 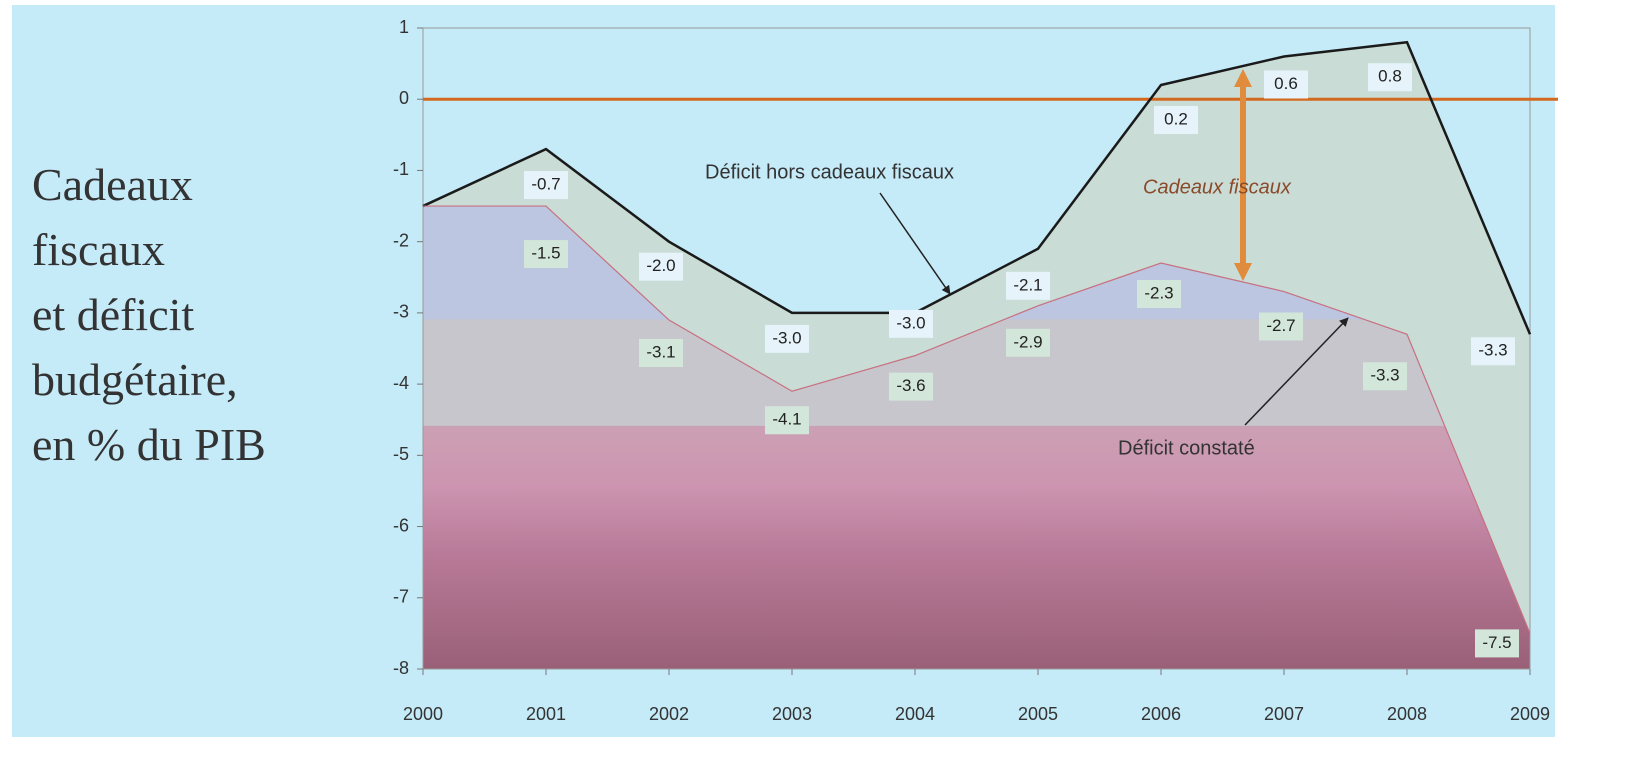 What do you see at coordinates (98, 249) in the screenshot?
I see `title-line: fiscaux` at bounding box center [98, 249].